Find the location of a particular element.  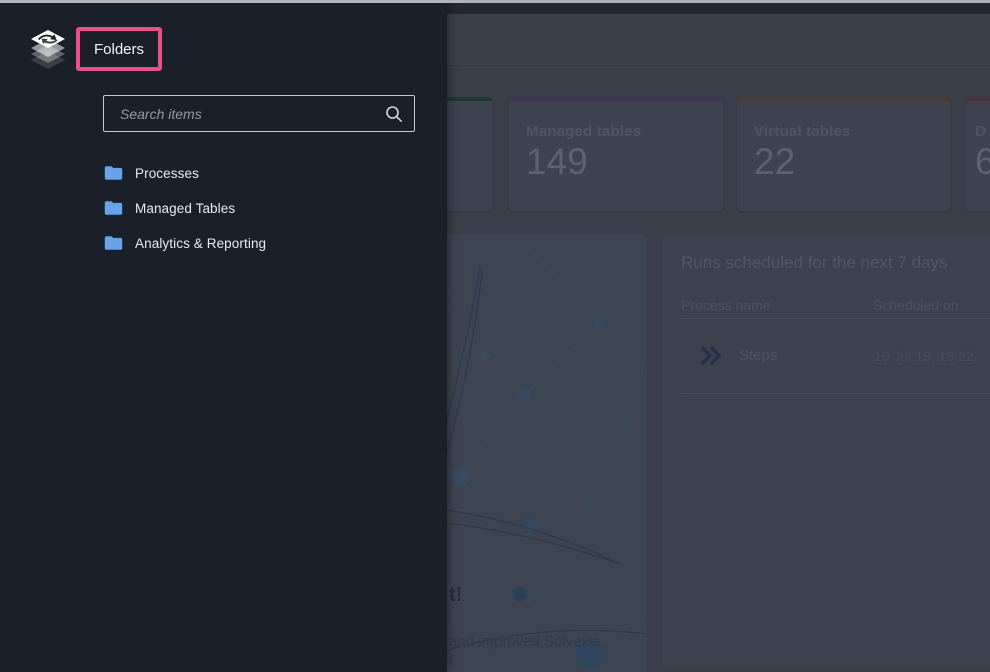

column-header-process-name: Process name is located at coordinates (726, 305).